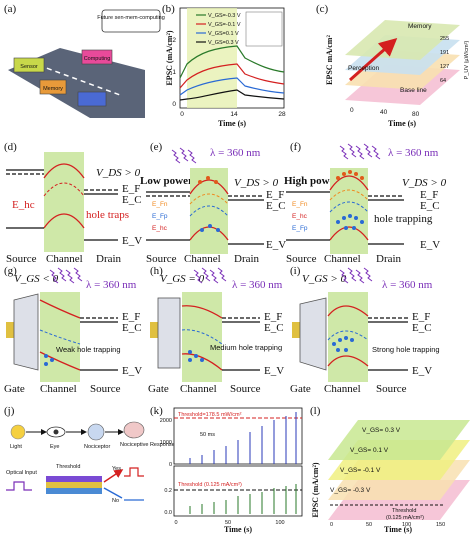  What do you see at coordinates (132, 241) in the screenshot?
I see `d-ev: E_V` at bounding box center [132, 241].